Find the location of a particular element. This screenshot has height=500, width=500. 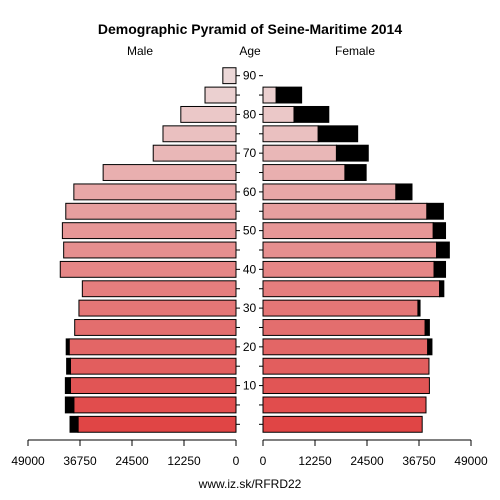

age-tick-label-10: 10 is located at coordinates (250, 386).